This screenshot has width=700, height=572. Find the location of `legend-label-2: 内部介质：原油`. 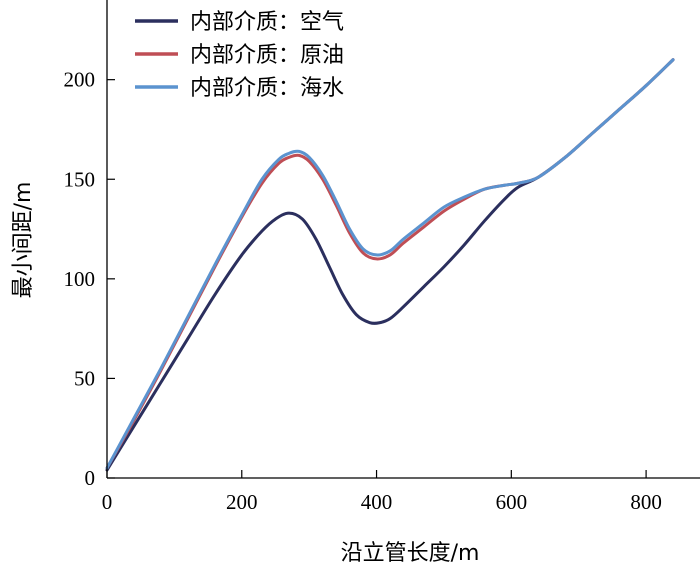

legend-label-2: 内部介质：原油 is located at coordinates (267, 55).